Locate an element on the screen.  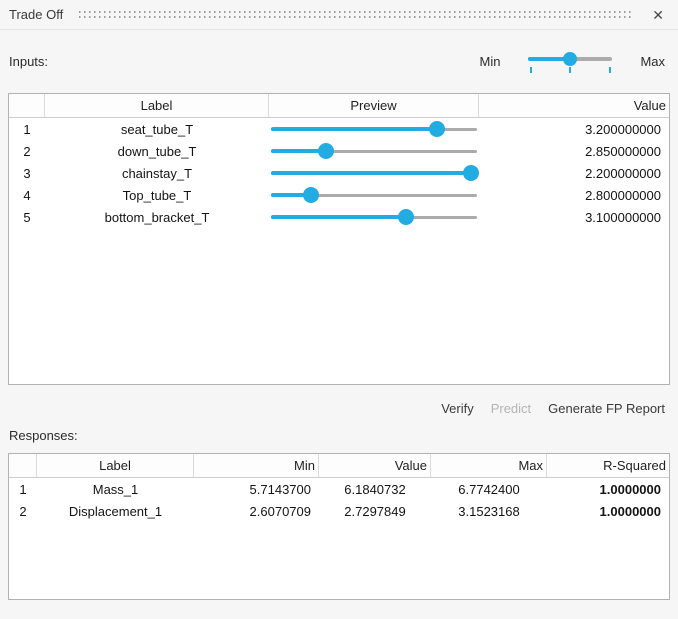
input-value: 3.200000000 is located at coordinates (623, 129).